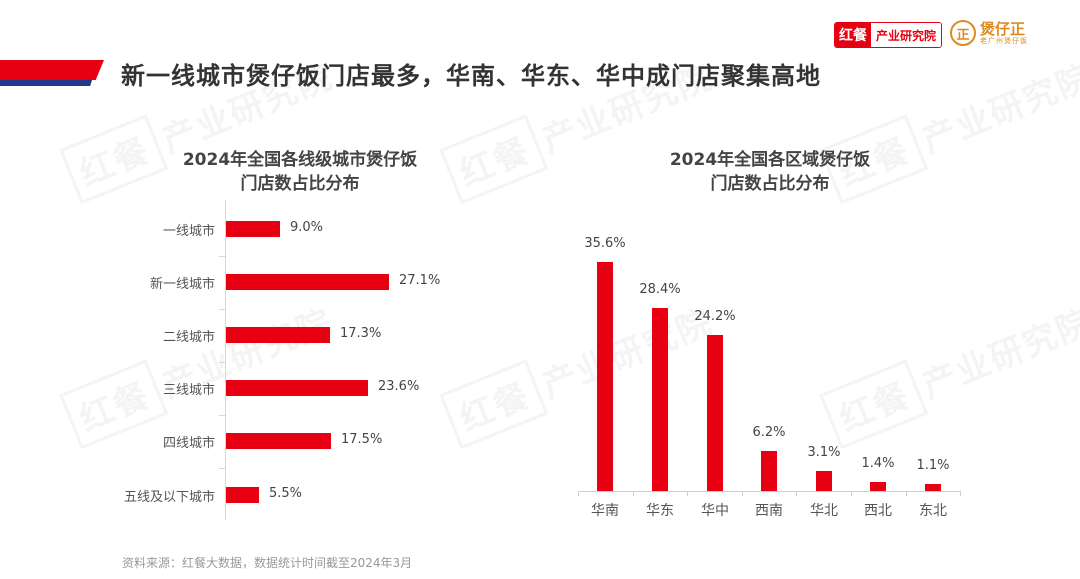  Describe the element at coordinates (933, 465) in the screenshot. I see `right-chart-value-label: 1.1%` at that location.